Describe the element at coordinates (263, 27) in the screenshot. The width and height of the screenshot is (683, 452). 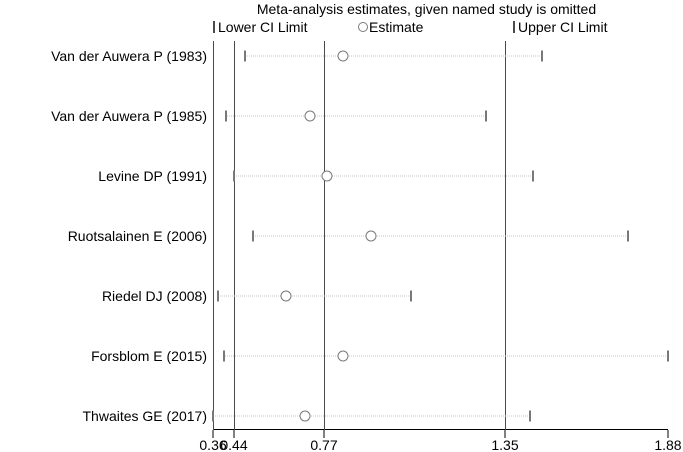
I see `legend-label-lower-ci: Lower CI Limit` at that location.